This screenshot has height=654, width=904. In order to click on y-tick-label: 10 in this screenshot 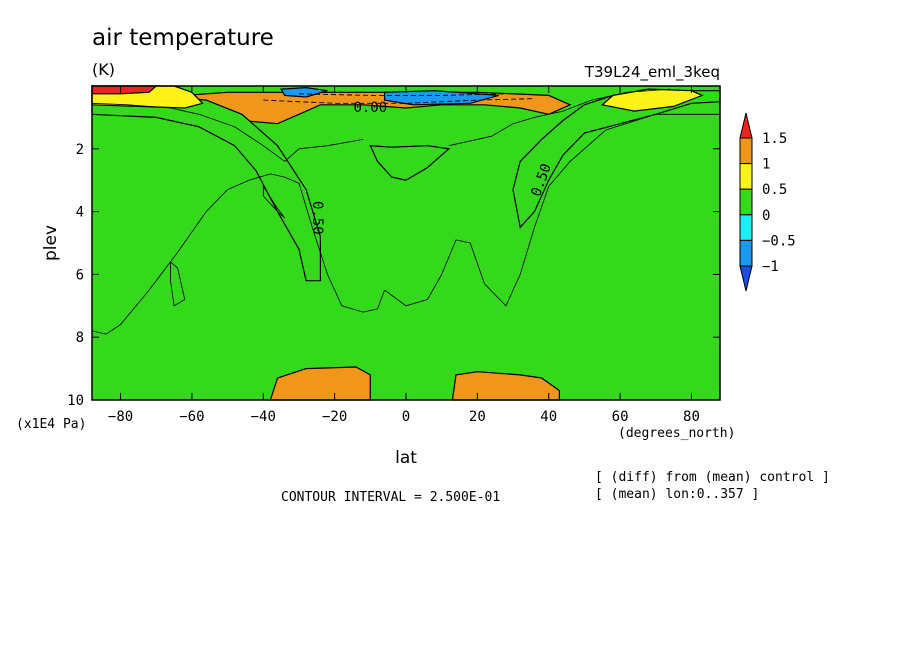, I will do `click(75, 401)`.